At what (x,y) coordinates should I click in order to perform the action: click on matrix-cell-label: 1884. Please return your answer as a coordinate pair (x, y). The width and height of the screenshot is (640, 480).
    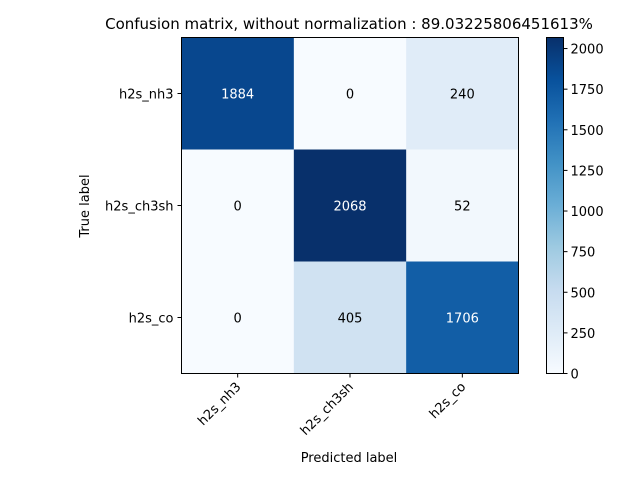
    Looking at the image, I should click on (237, 95).